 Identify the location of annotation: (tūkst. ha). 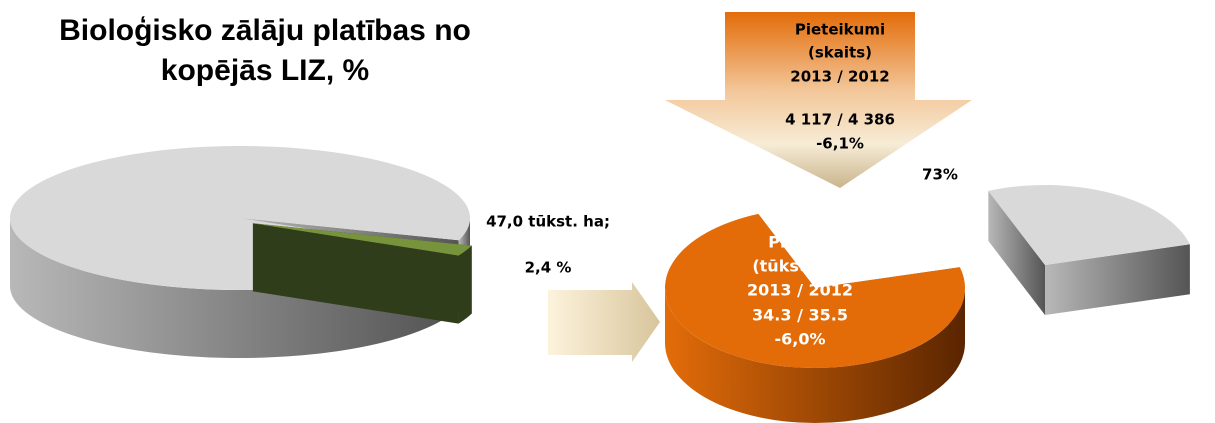
(799, 266).